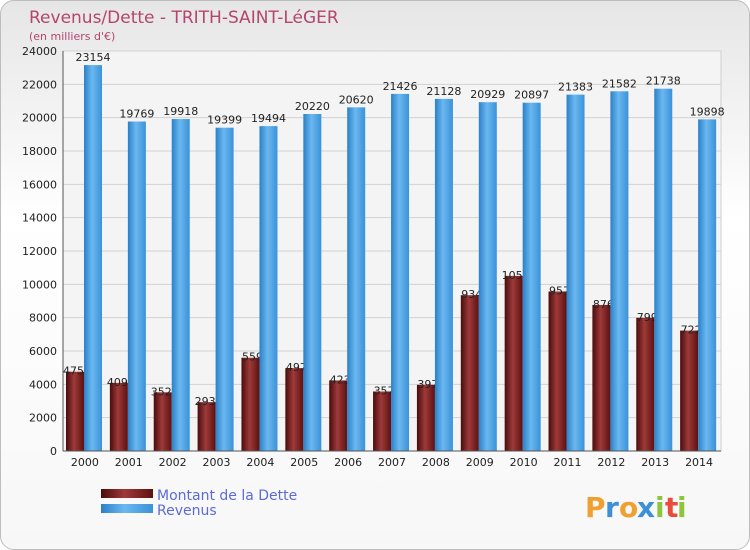 The width and height of the screenshot is (750, 550). I want to click on label-debt-2014: 722, so click(691, 330).